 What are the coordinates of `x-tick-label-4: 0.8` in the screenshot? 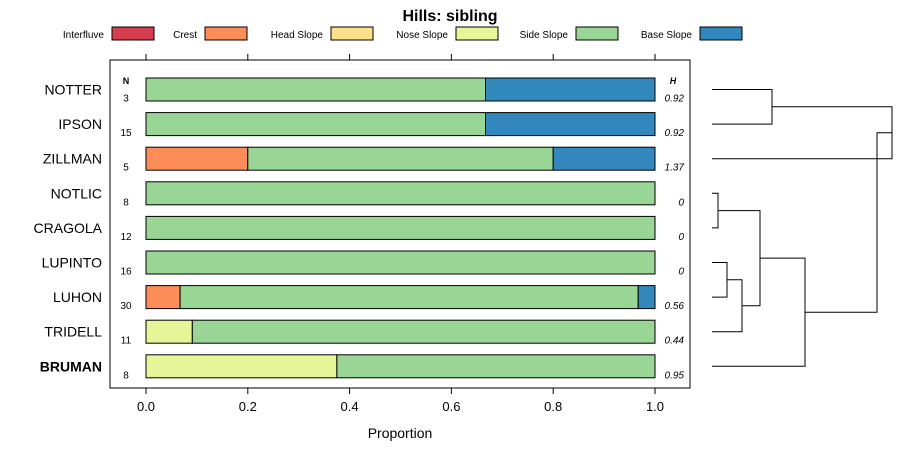 It's located at (553, 406).